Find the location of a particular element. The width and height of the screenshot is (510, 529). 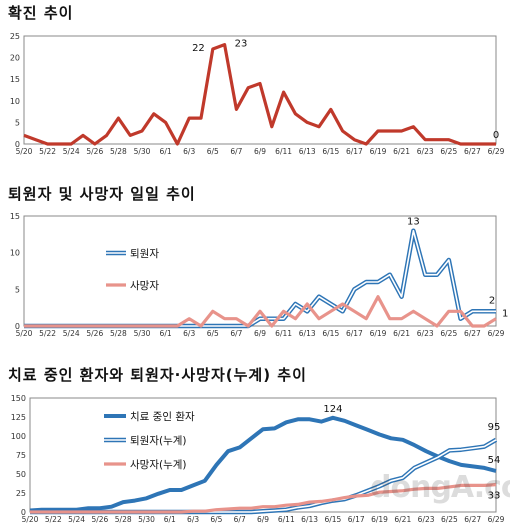

y-tick-label: 50 is located at coordinates (21, 474).